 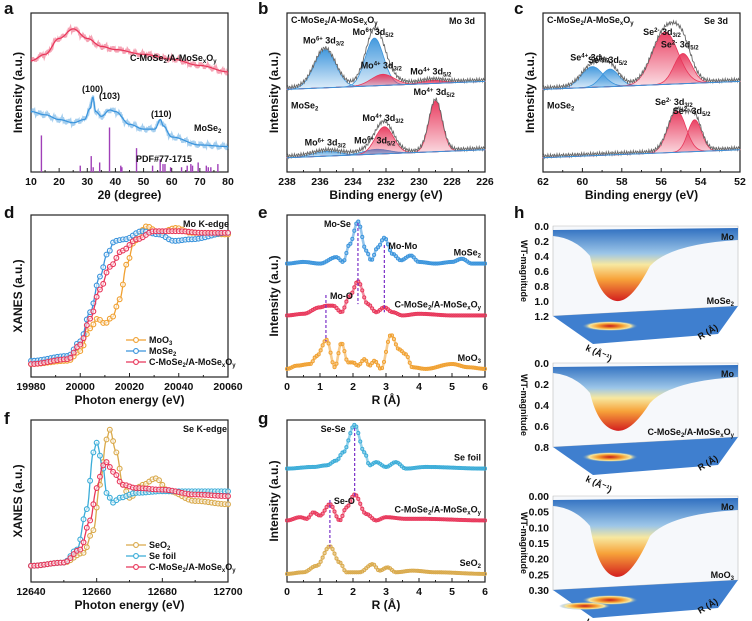 I want to click on peak-label: Se2- 3d5/2, so click(x=692, y=112).